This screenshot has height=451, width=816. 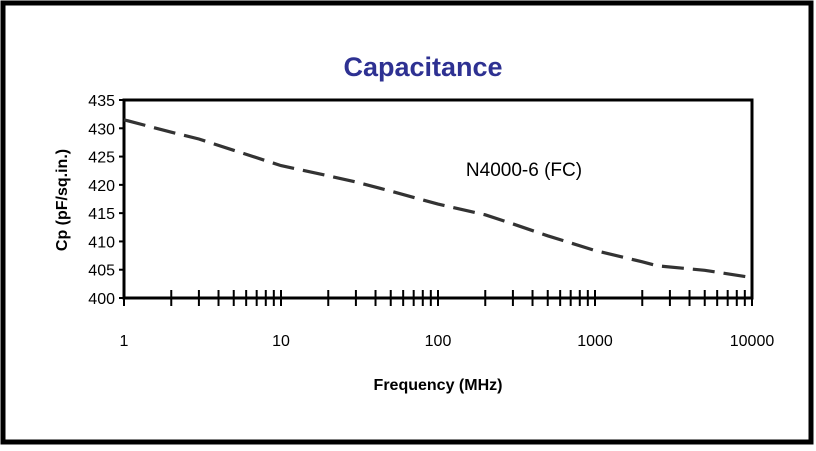 I want to click on series-label: N4000-6 (FC), so click(x=524, y=170).